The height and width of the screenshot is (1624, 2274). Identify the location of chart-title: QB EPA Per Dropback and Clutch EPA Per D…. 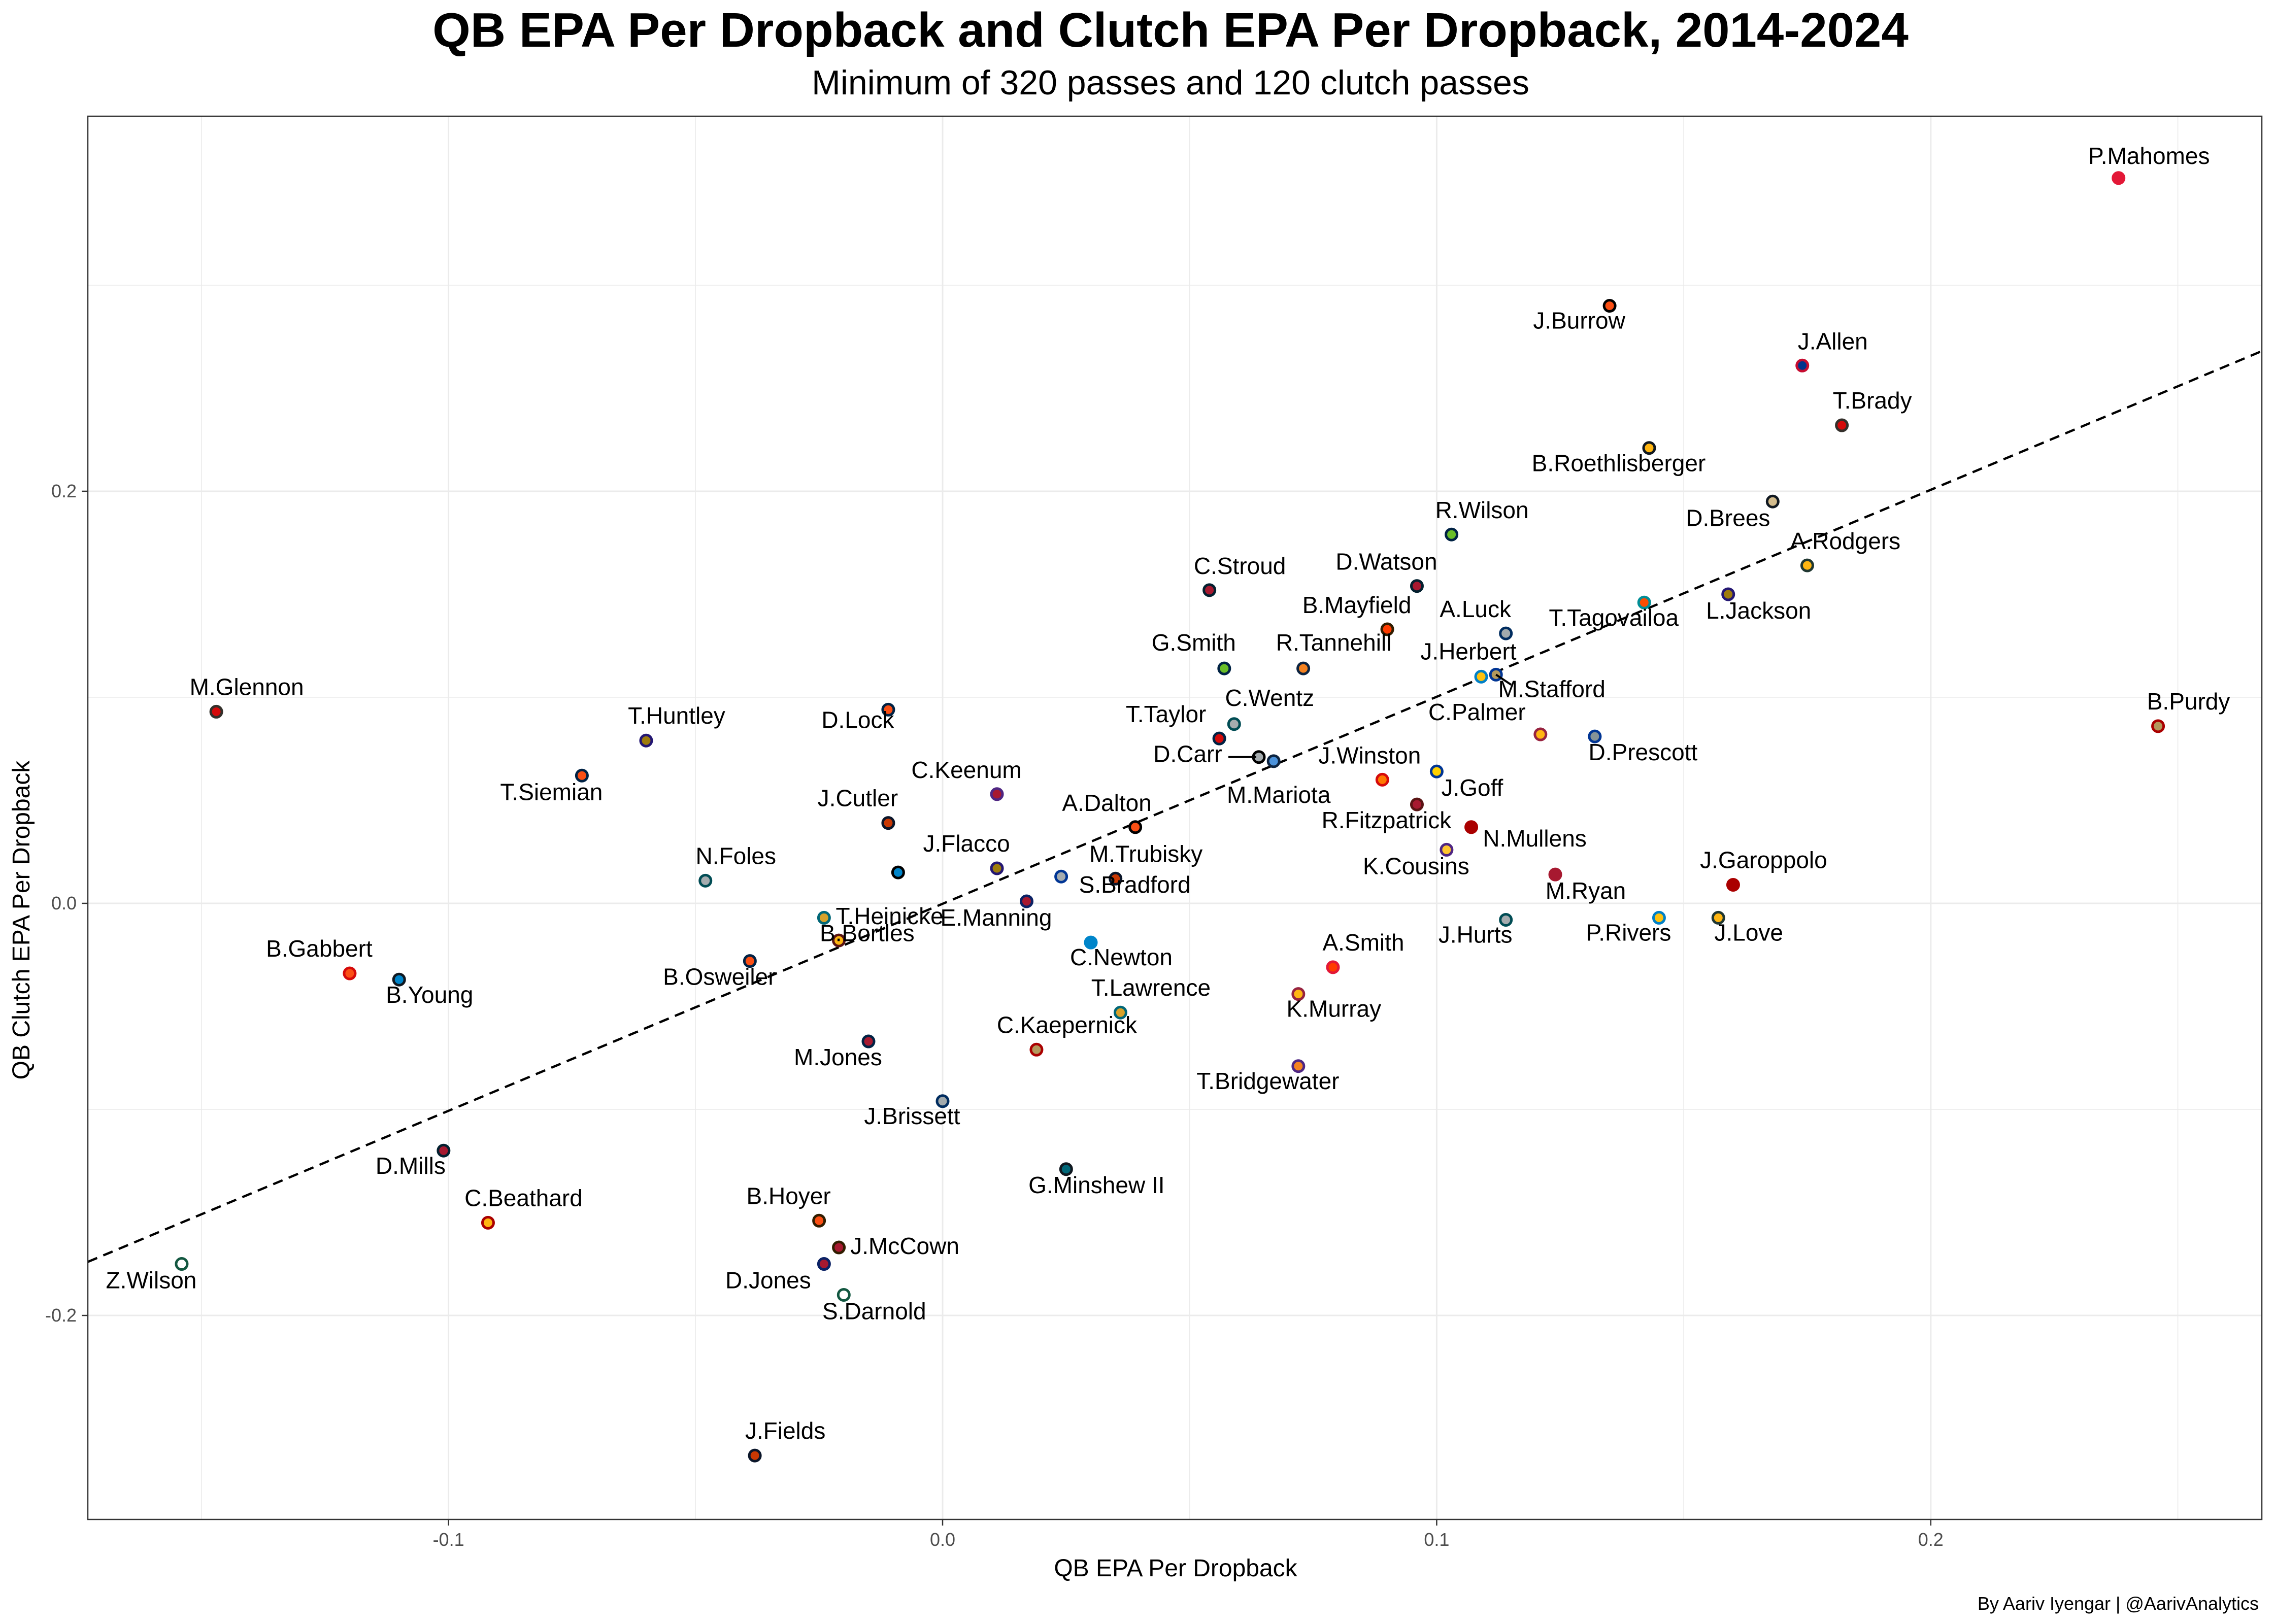
(1171, 30).